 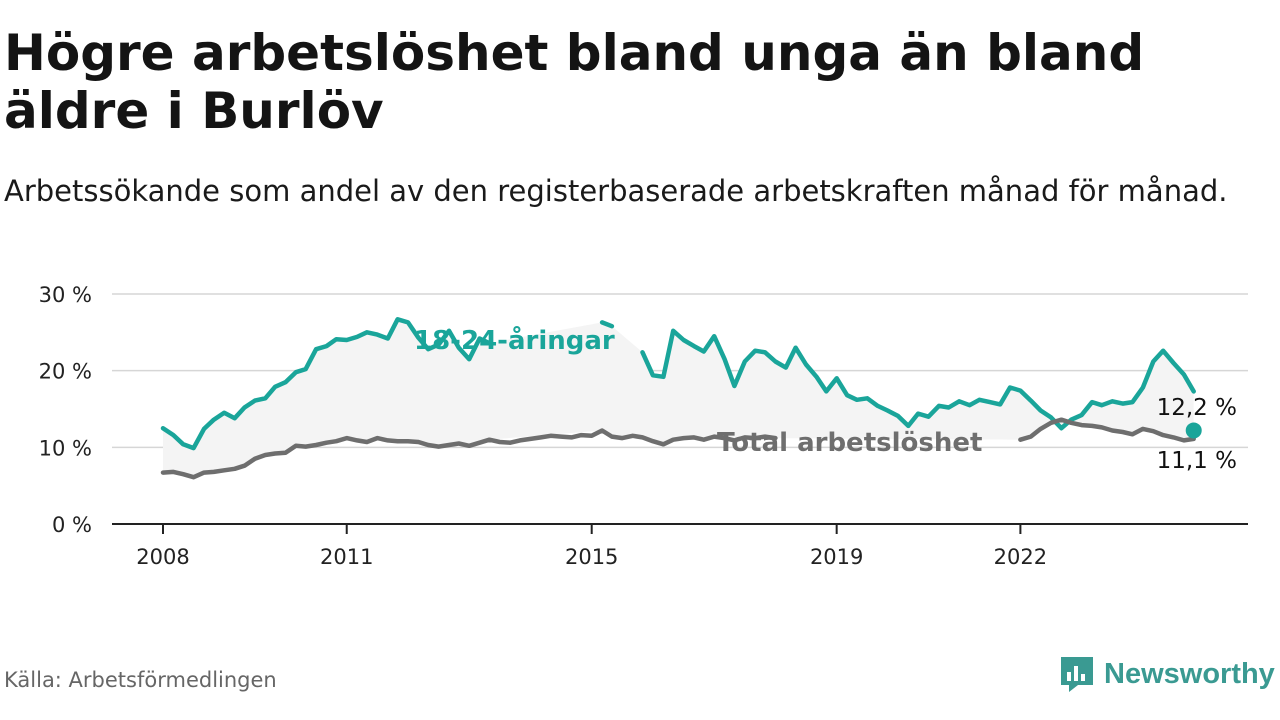 What do you see at coordinates (162, 557) in the screenshot?
I see `x-tick-label: 2008` at bounding box center [162, 557].